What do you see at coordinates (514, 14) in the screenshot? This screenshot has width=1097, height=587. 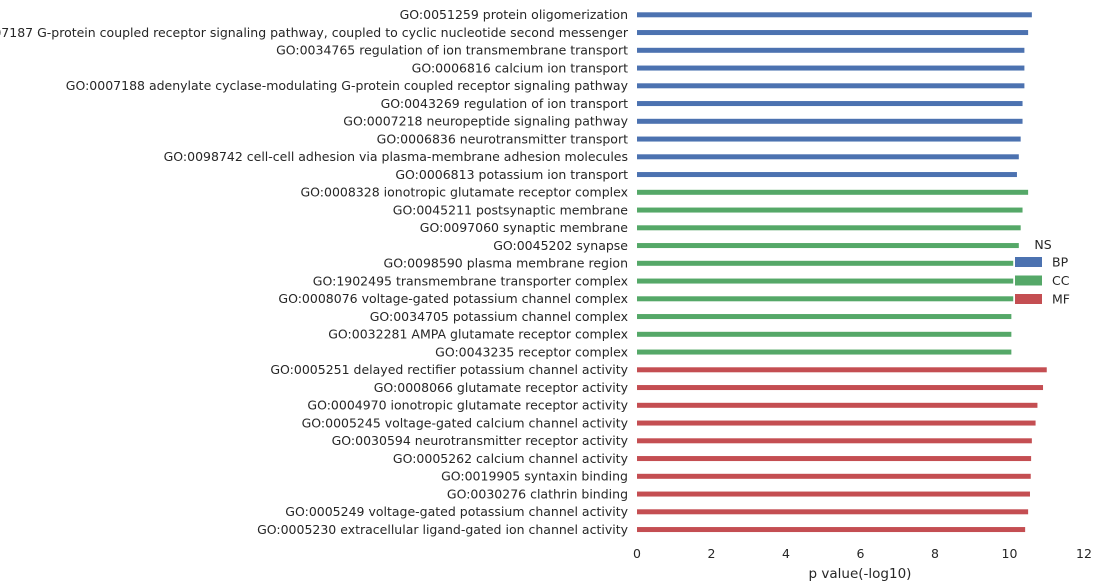 I see `category-label: GO:0051259 protein oligomerization` at bounding box center [514, 14].